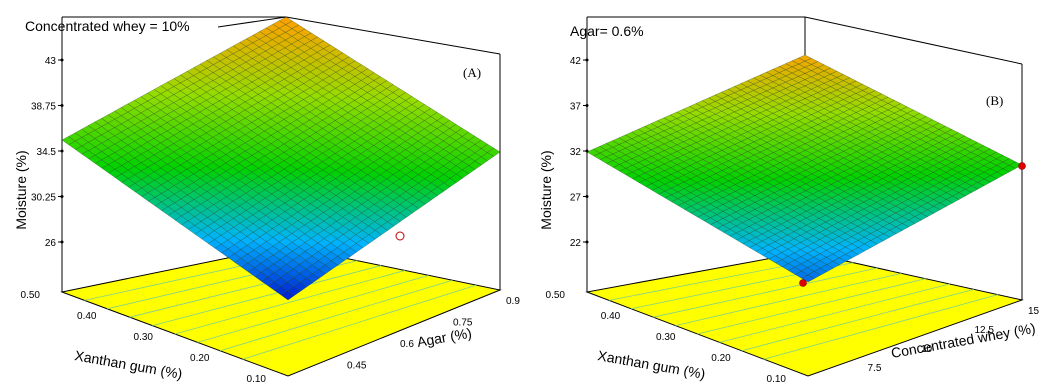 This screenshot has height=383, width=1046. I want to click on z-tick-label: 43, so click(51, 61).